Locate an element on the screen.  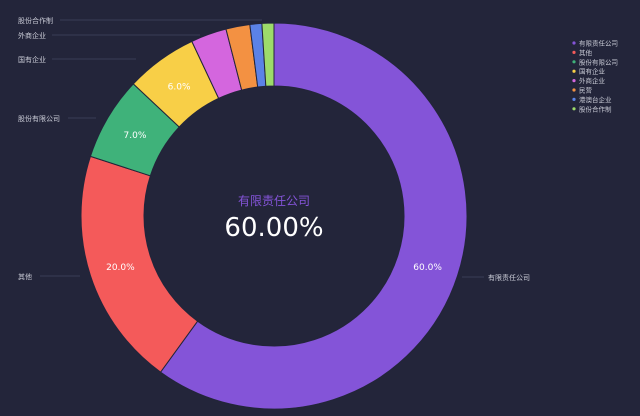
outside-label-4: 外商企业 is located at coordinates (32, 35).